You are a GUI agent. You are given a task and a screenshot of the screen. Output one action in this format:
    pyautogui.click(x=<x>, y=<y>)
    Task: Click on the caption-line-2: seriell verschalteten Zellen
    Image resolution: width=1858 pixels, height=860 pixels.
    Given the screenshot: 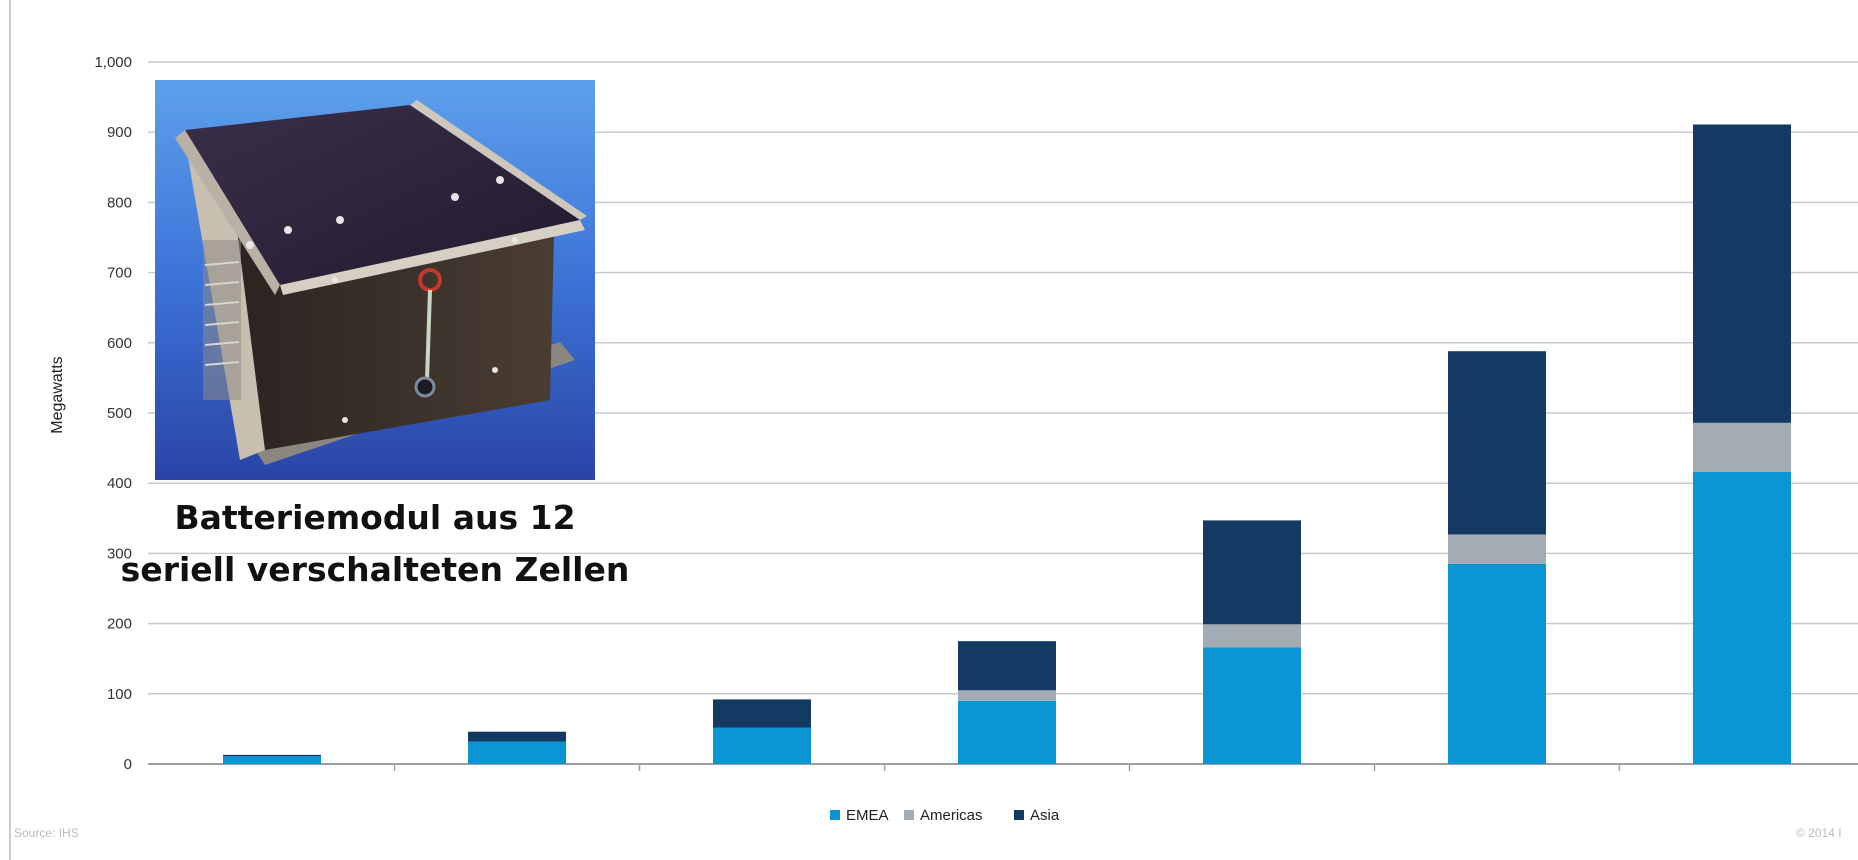 What is the action you would take?
    pyautogui.click(x=375, y=569)
    